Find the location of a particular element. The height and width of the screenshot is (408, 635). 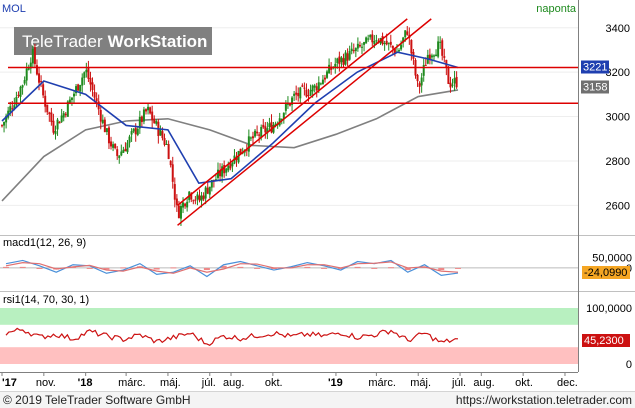

symbol-label: MOL is located at coordinates (14, 9).